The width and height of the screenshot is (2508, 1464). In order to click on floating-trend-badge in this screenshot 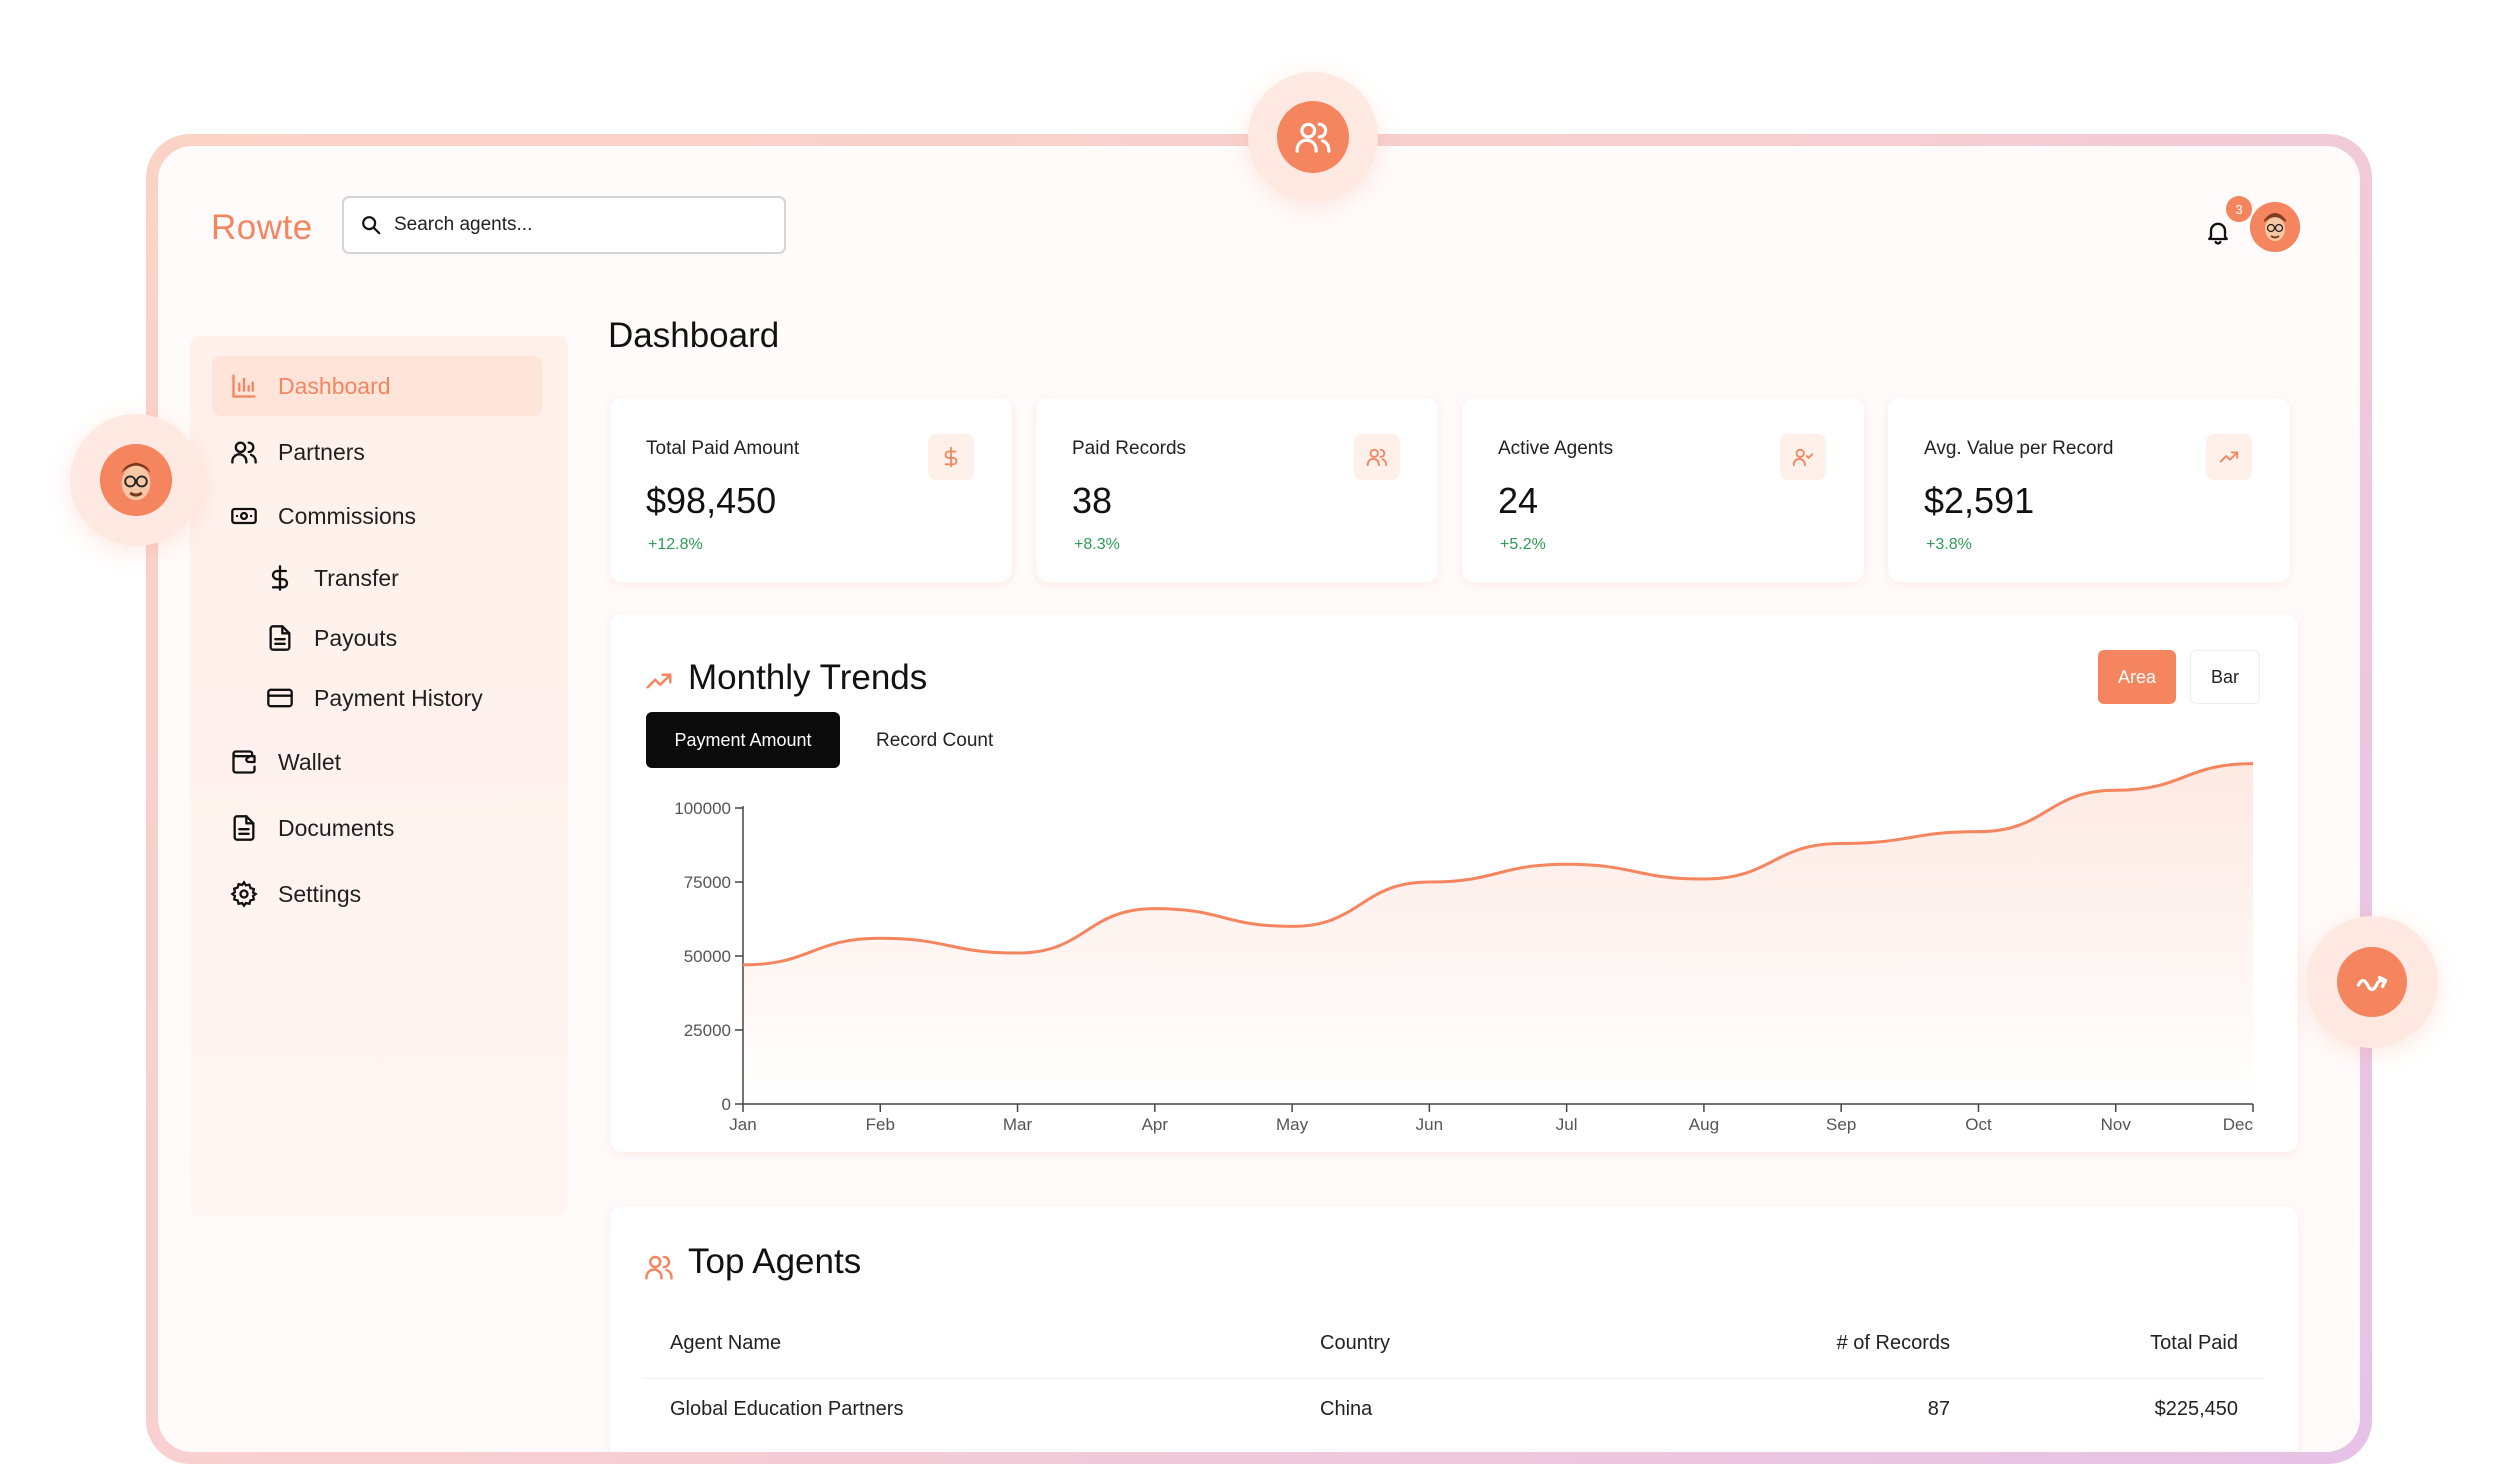, I will do `click(2372, 982)`.